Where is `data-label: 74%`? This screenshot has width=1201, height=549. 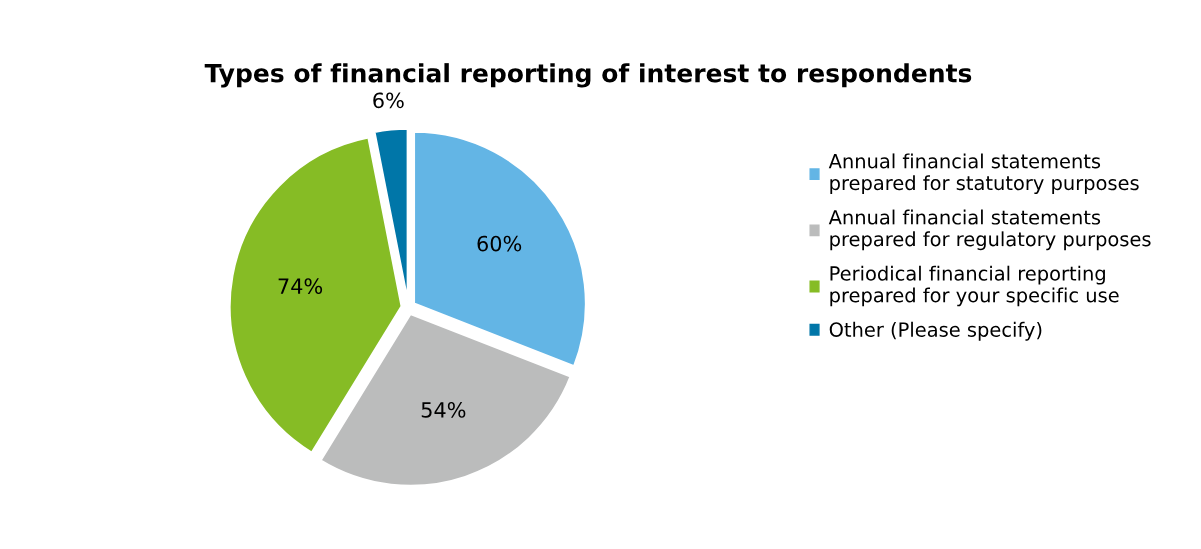 data-label: 74% is located at coordinates (300, 286).